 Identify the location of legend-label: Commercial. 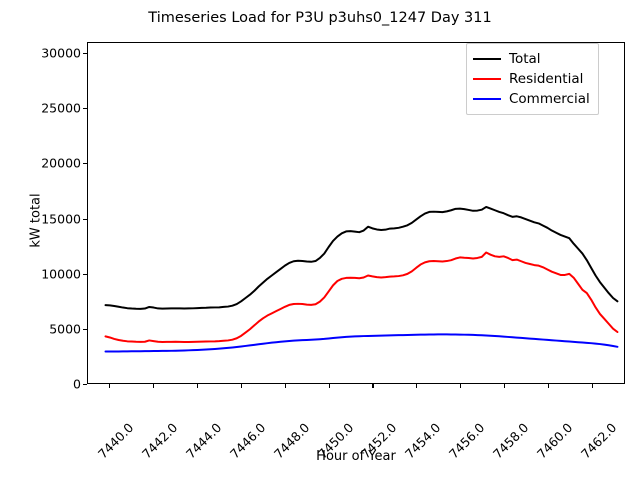
(549, 99).